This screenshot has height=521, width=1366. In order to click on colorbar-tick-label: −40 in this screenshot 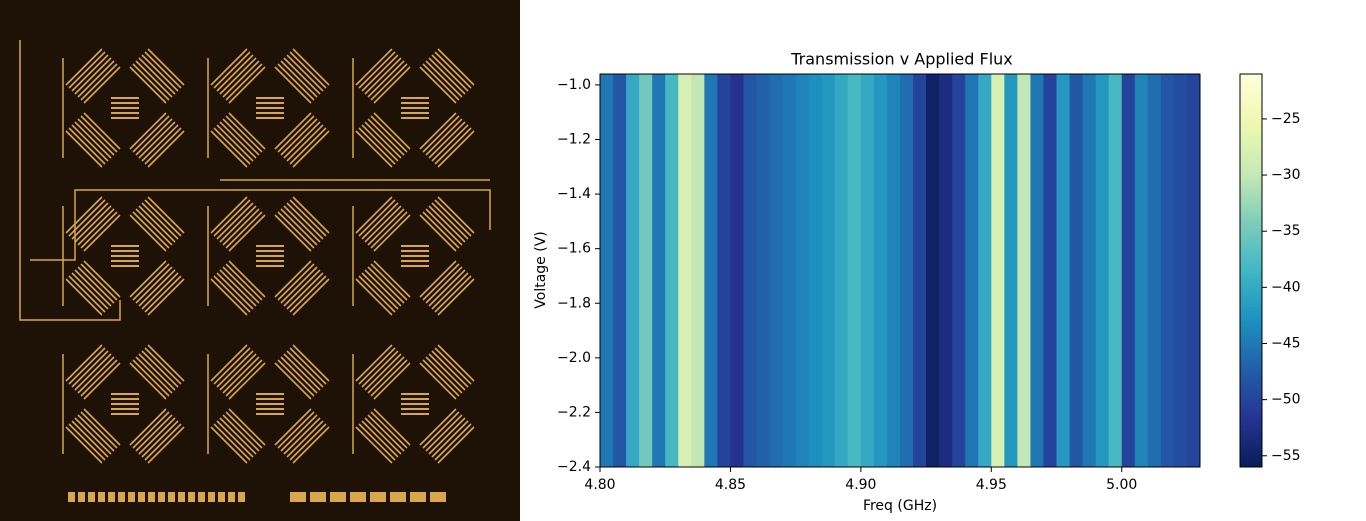, I will do `click(1286, 287)`.